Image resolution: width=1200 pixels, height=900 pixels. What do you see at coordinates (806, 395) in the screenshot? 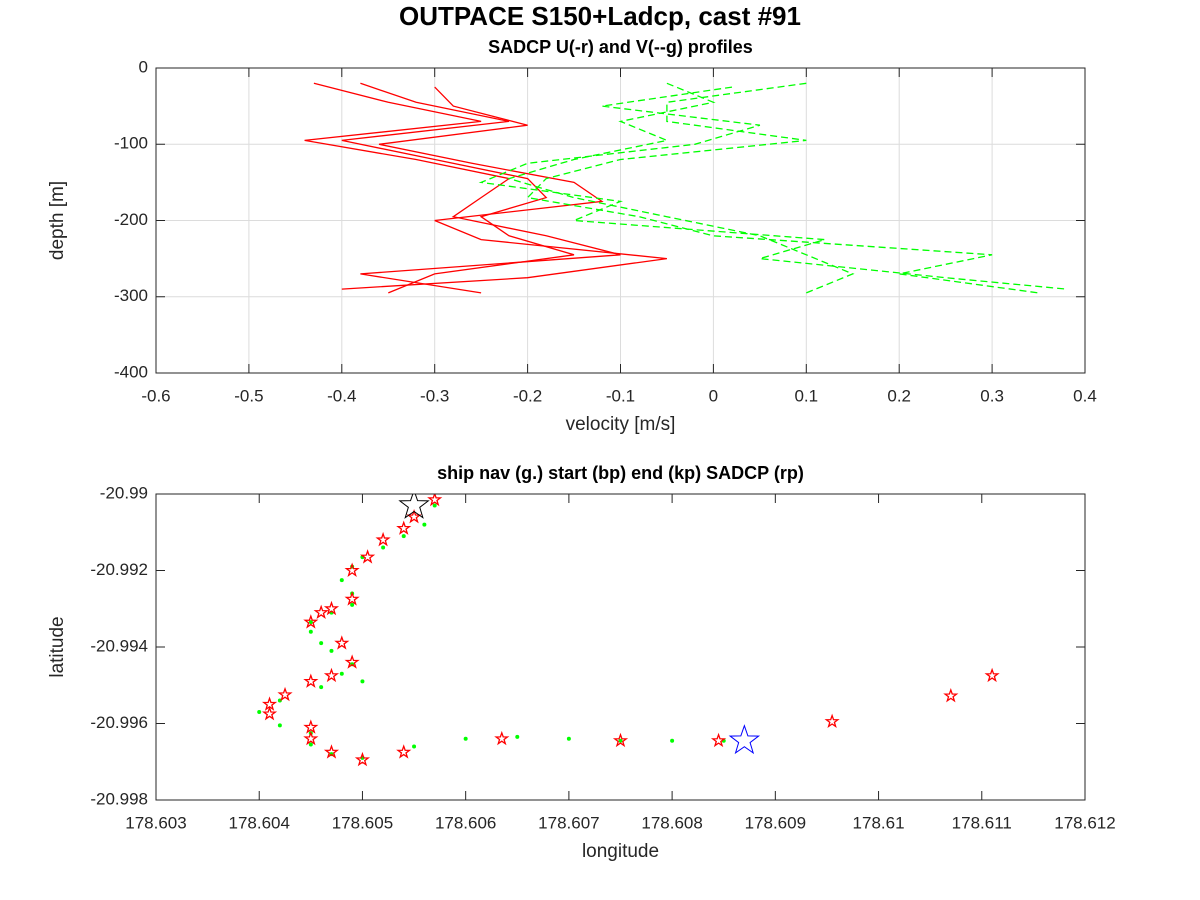
I see `x-tick-label: 0.1` at bounding box center [806, 395].